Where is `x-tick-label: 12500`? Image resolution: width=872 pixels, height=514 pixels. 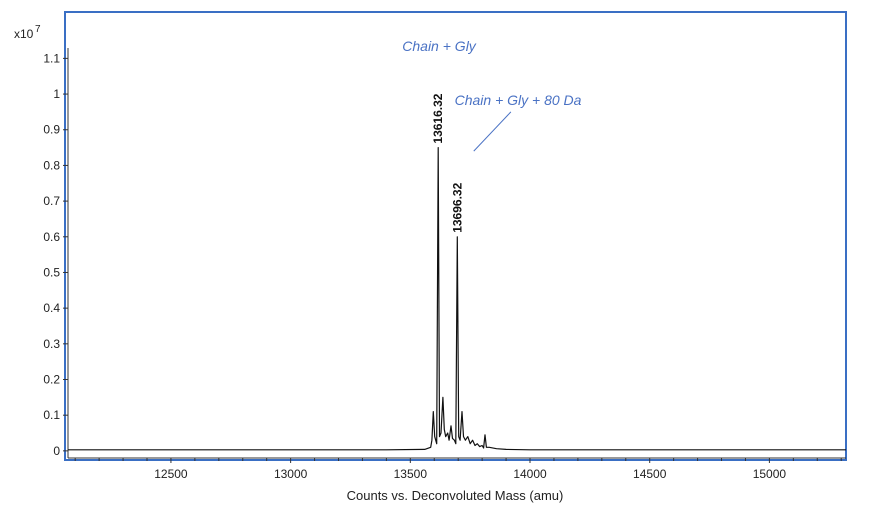 x-tick-label: 12500 is located at coordinates (171, 474).